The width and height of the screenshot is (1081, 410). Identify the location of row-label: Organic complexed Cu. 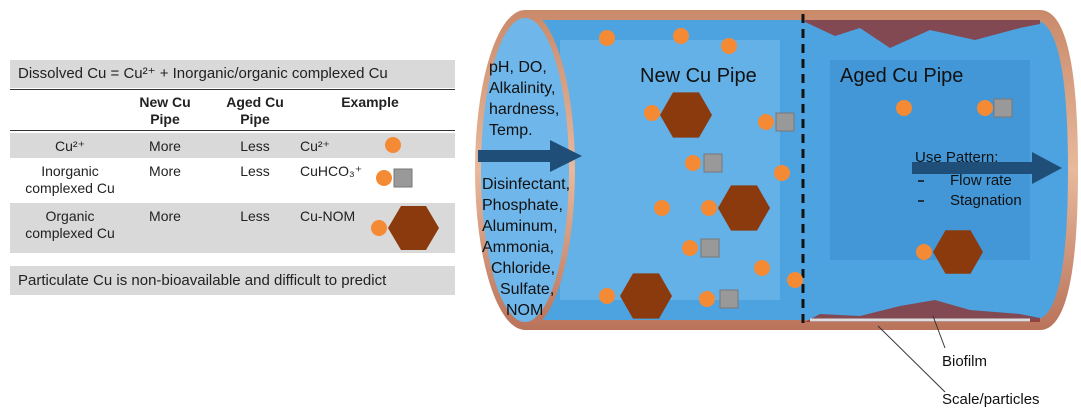
(70, 224).